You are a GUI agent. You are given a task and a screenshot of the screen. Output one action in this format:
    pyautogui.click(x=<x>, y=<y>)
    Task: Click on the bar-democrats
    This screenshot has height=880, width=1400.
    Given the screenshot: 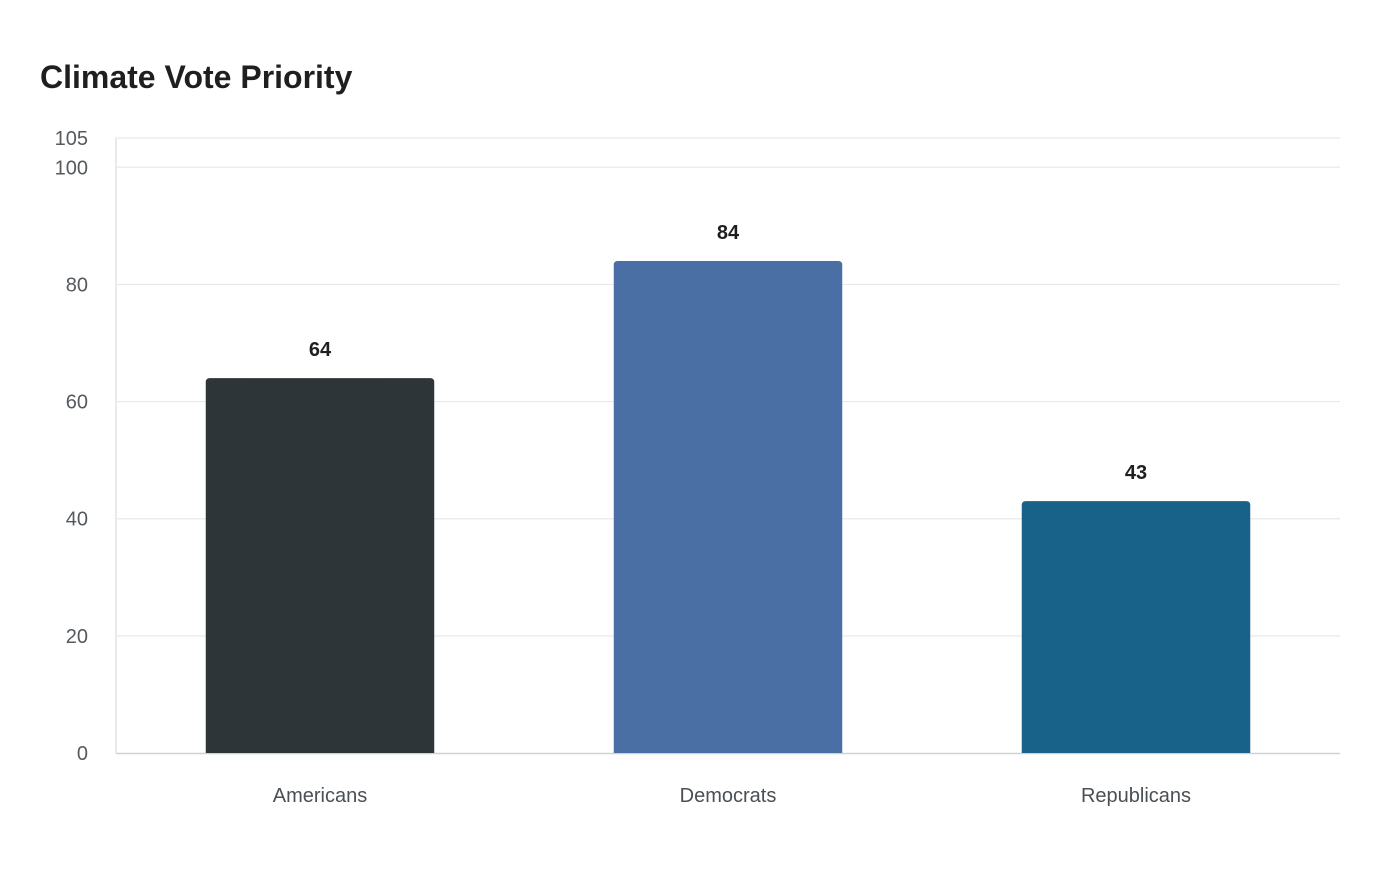 What is the action you would take?
    pyautogui.click(x=728, y=507)
    